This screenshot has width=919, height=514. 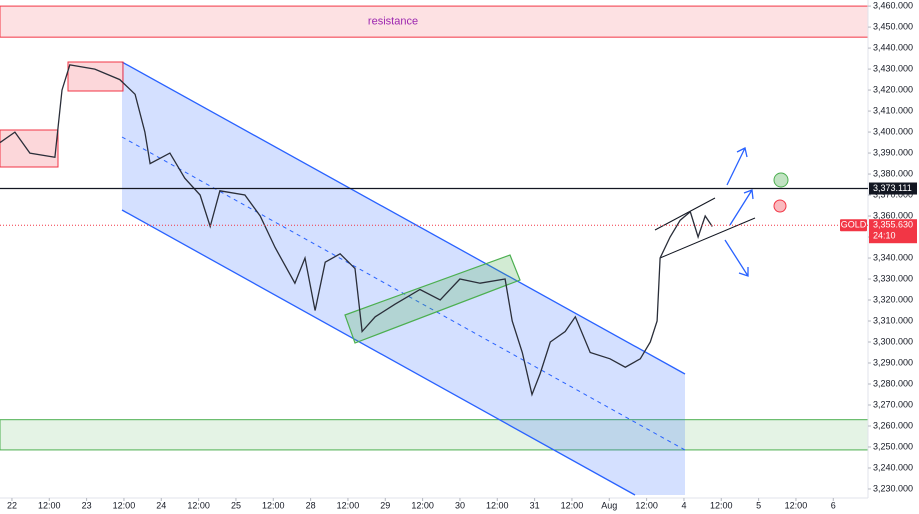 What do you see at coordinates (893, 5) in the screenshot?
I see `y-tick-label: 3,460.000` at bounding box center [893, 5].